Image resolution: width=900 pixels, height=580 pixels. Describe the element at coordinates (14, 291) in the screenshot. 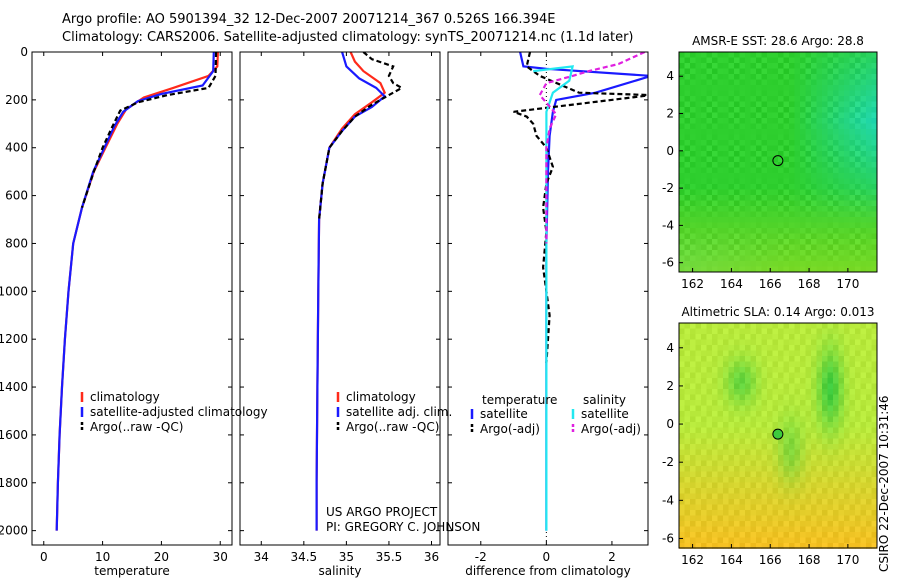

I see `y-tick-label: 1000` at that location.